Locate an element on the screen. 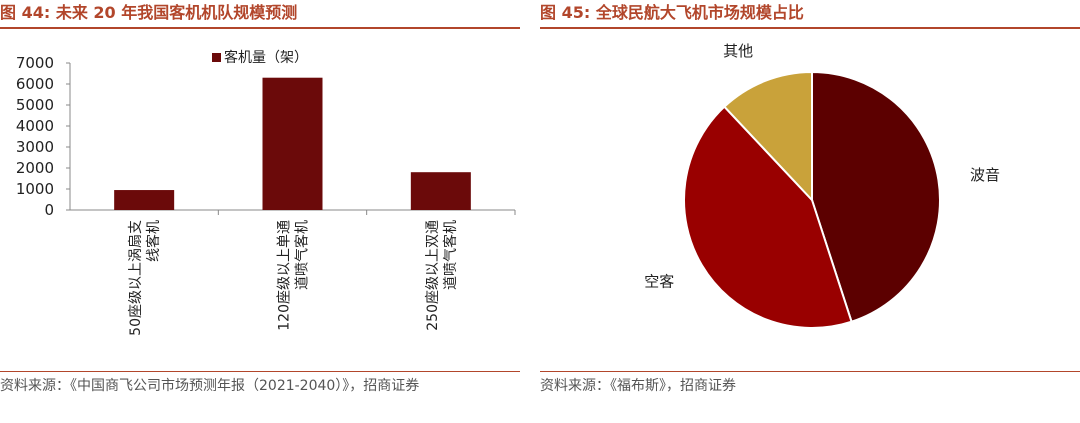  x-category-label: 120座级以上单通 道喷气客机 is located at coordinates (294, 275).